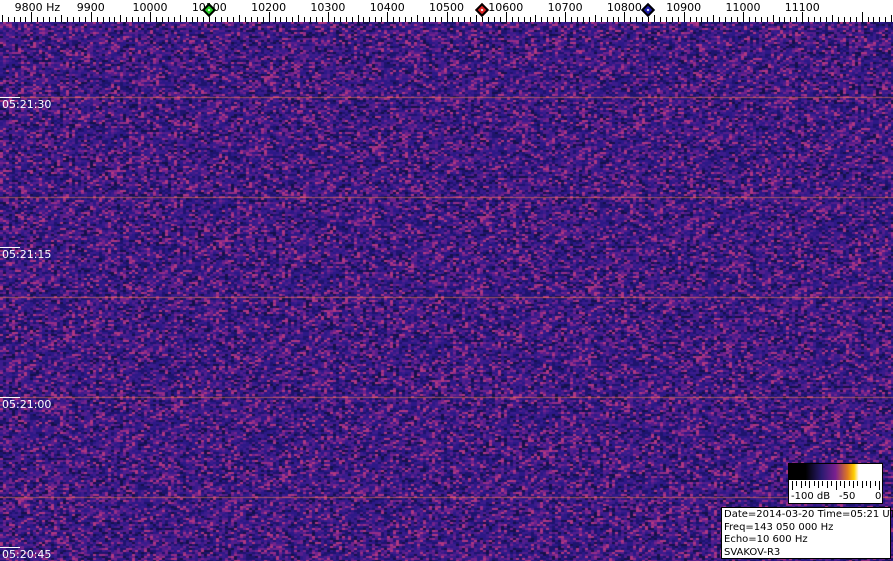 The image size is (893, 561). What do you see at coordinates (27, 104) in the screenshot?
I see `time-label: 05:21:30` at bounding box center [27, 104].